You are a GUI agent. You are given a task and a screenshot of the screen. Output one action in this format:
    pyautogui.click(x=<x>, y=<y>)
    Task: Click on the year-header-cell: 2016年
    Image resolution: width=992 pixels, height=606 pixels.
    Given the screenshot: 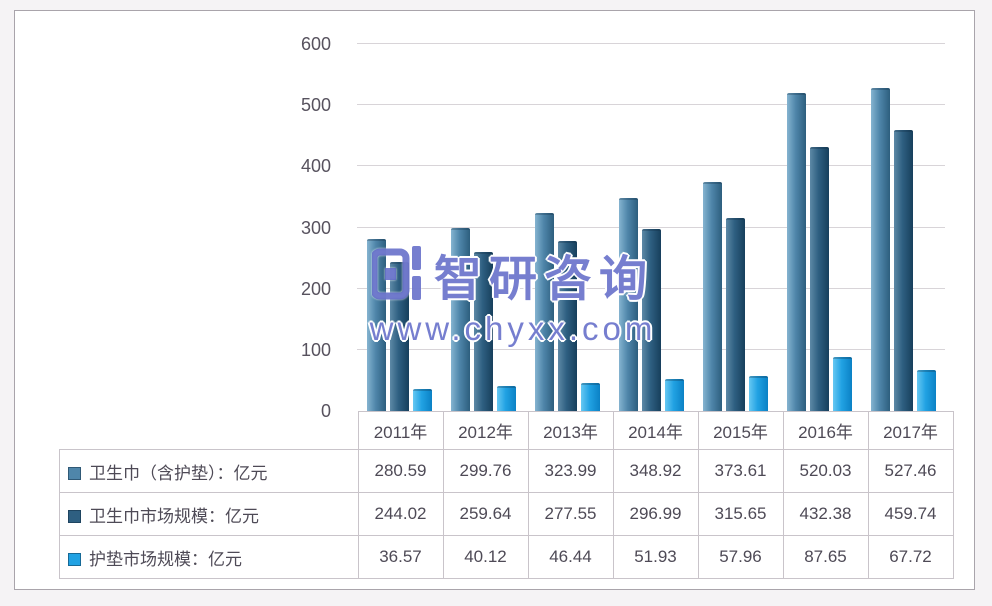 What is the action you would take?
    pyautogui.click(x=825, y=430)
    